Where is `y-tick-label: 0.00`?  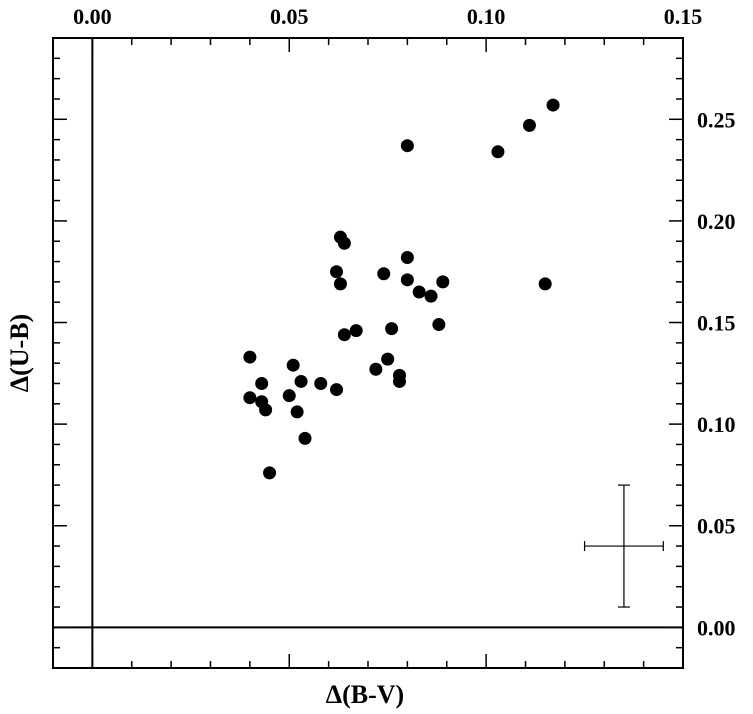
y-tick-label: 0.00 is located at coordinates (716, 627).